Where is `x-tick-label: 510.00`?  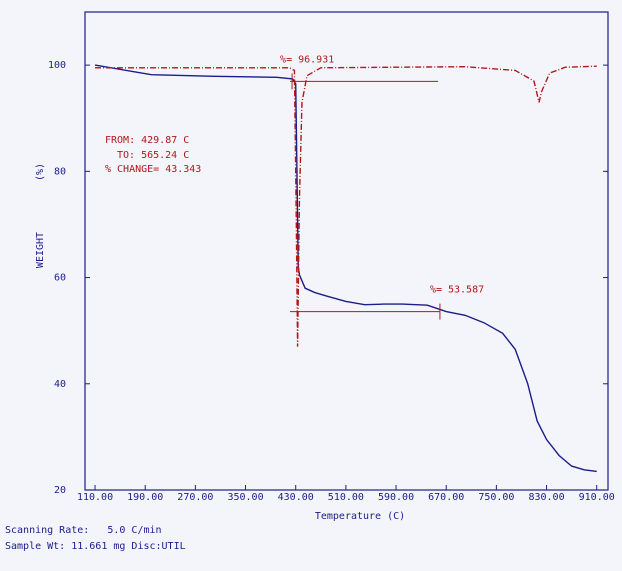
x-tick-label: 510.00 is located at coordinates (346, 497).